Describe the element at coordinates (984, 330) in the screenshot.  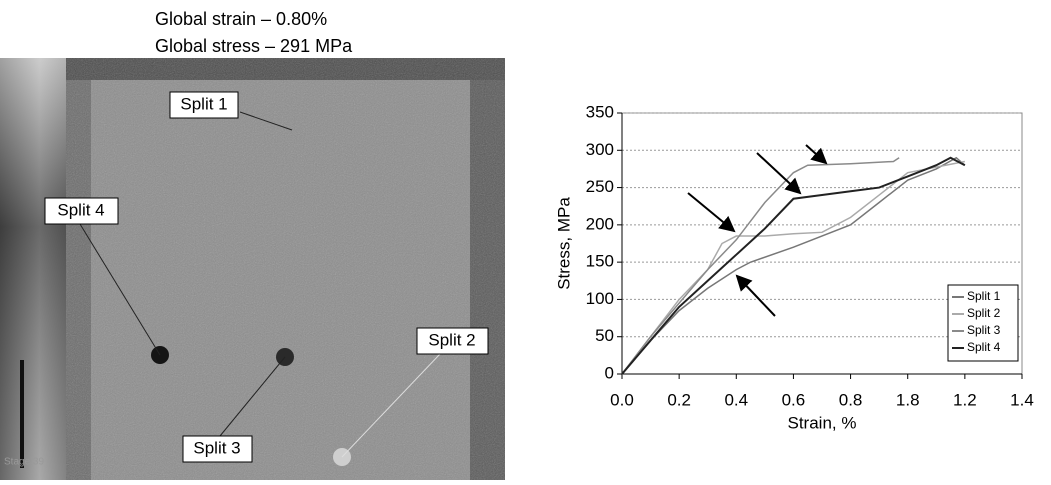
I see `legend-label: Split 3` at that location.